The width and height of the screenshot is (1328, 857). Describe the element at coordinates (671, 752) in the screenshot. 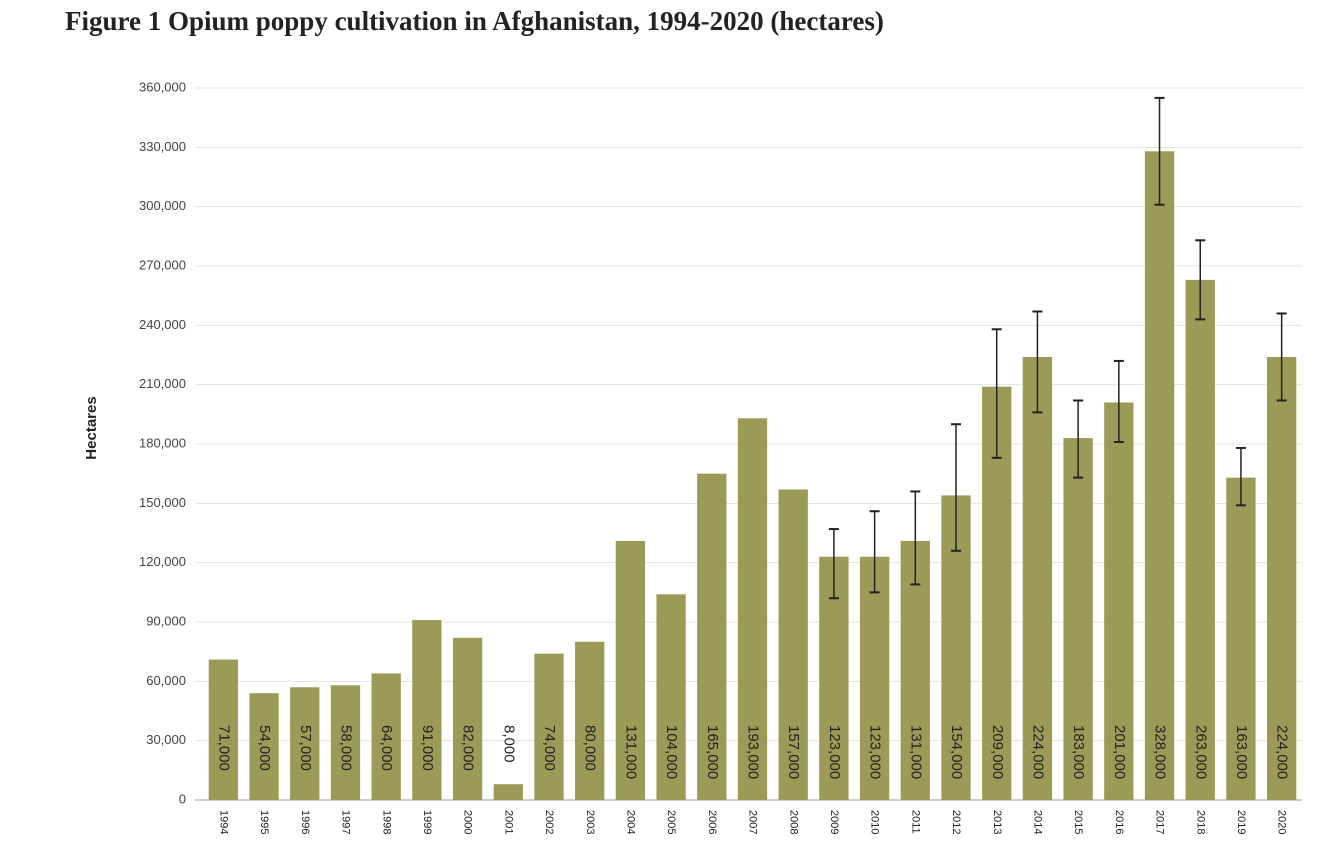

I see `data-label: 104,000` at that location.